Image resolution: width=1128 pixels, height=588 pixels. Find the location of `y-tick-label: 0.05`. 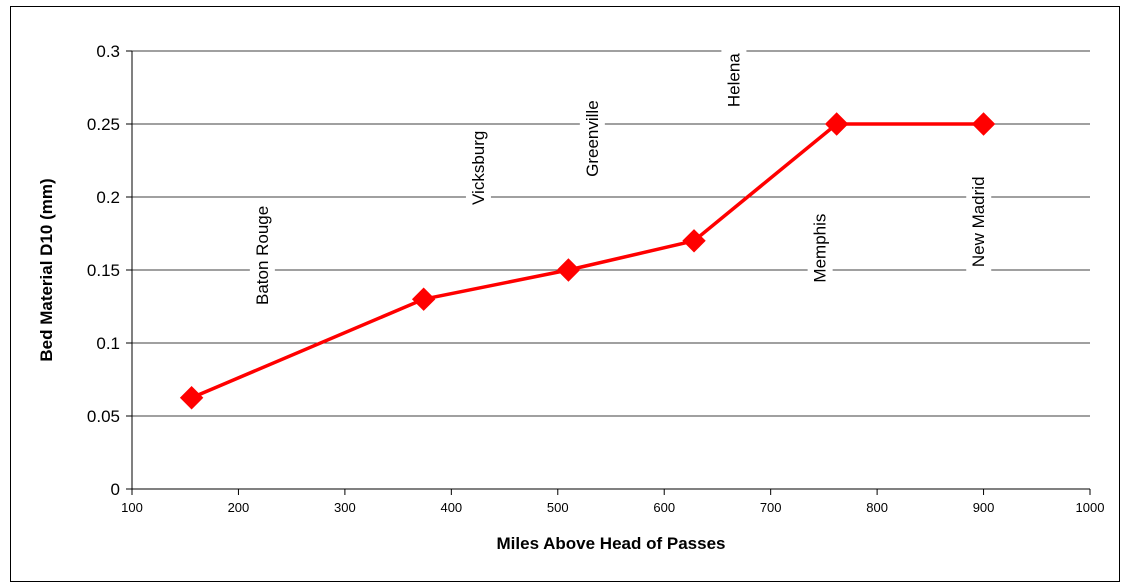

y-tick-label: 0.05 is located at coordinates (103, 416).